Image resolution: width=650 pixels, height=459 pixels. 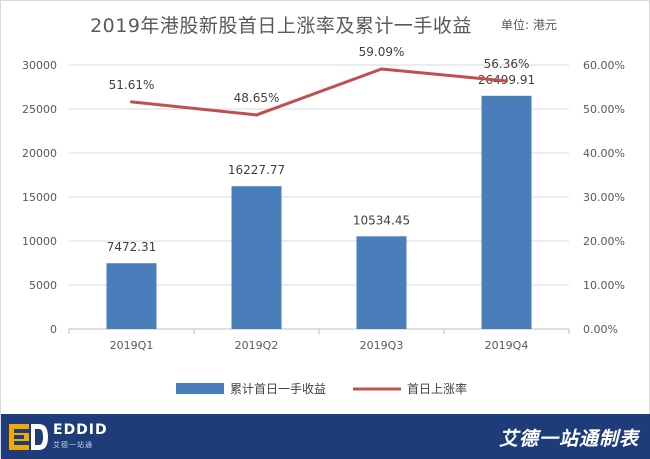 I want to click on y-left-tick-label: 30000, so click(x=39, y=65).